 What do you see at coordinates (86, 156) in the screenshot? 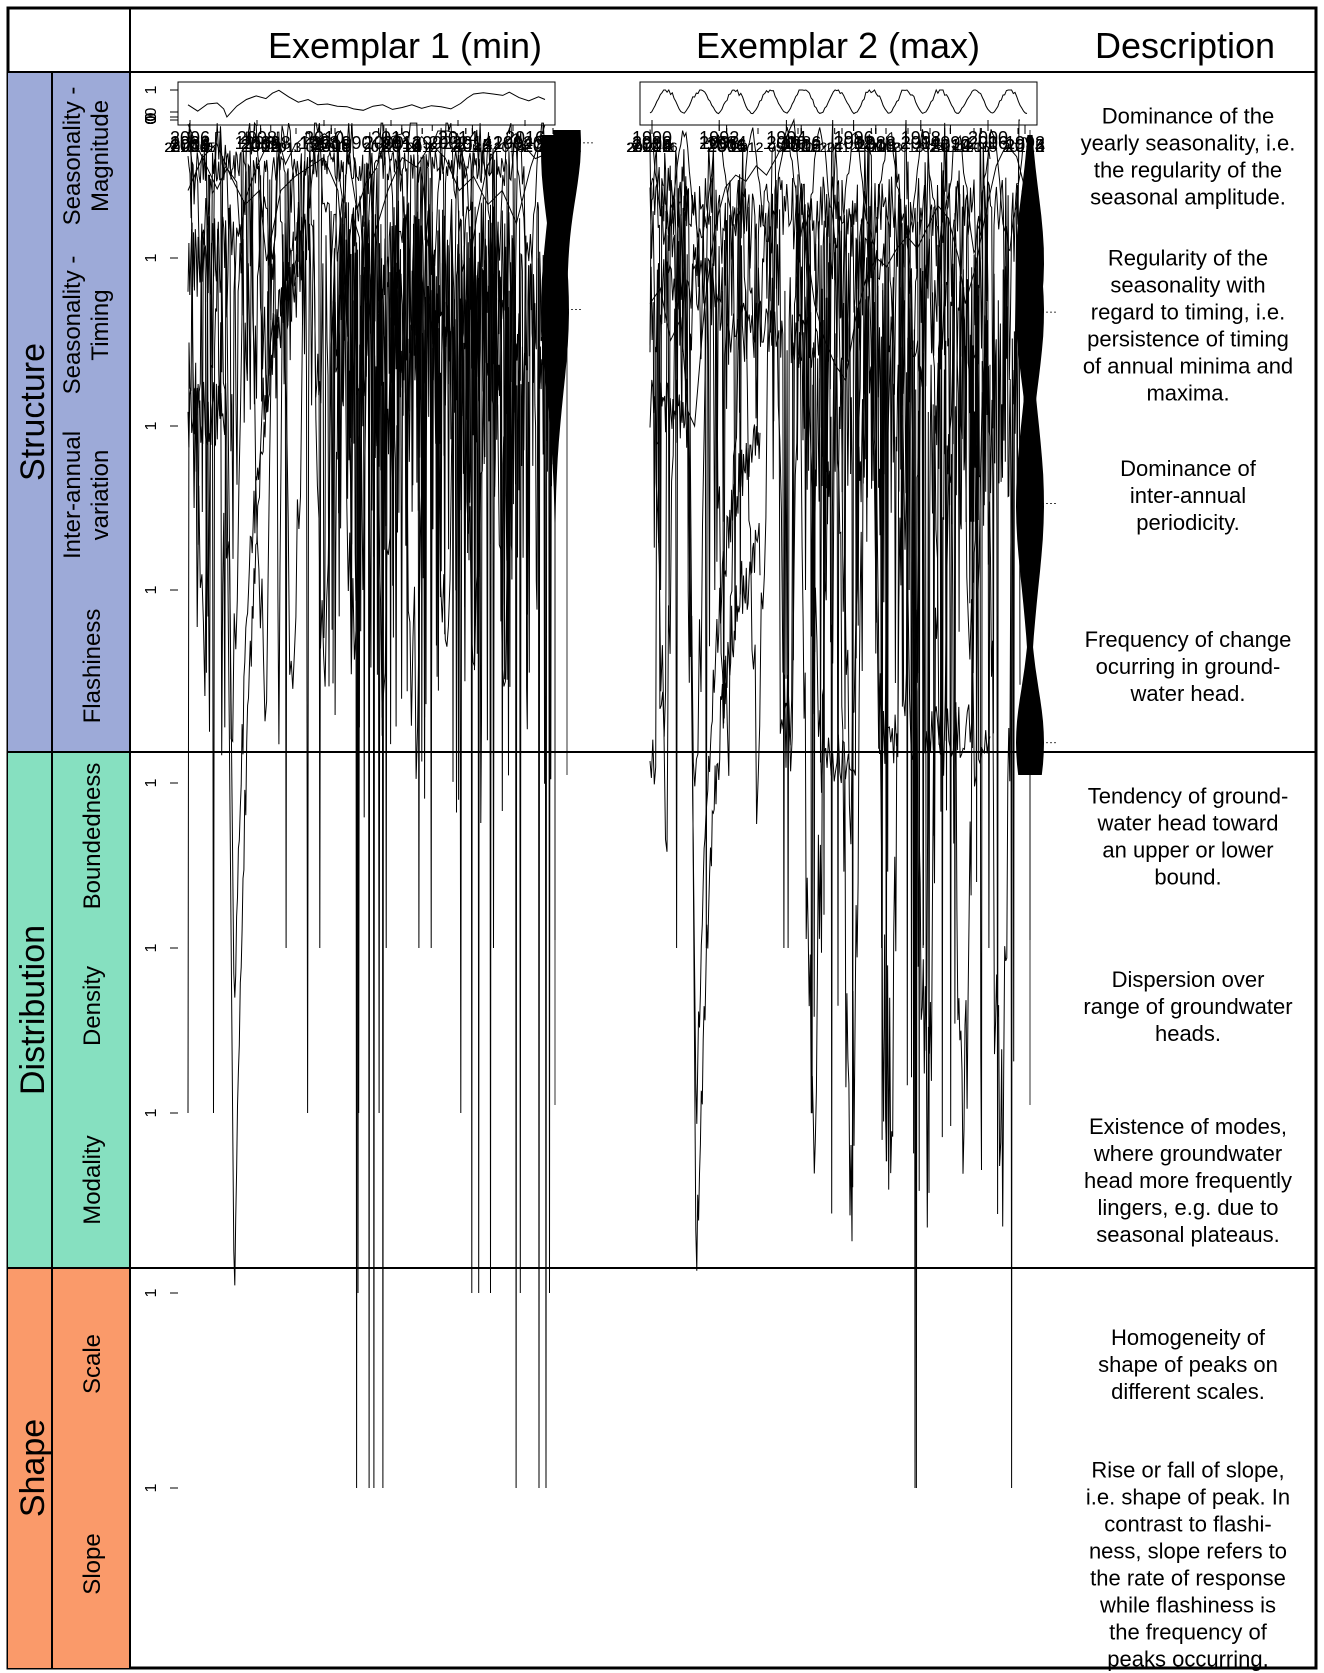
I see `row-label: Seasonality -Magnitude` at bounding box center [86, 156].